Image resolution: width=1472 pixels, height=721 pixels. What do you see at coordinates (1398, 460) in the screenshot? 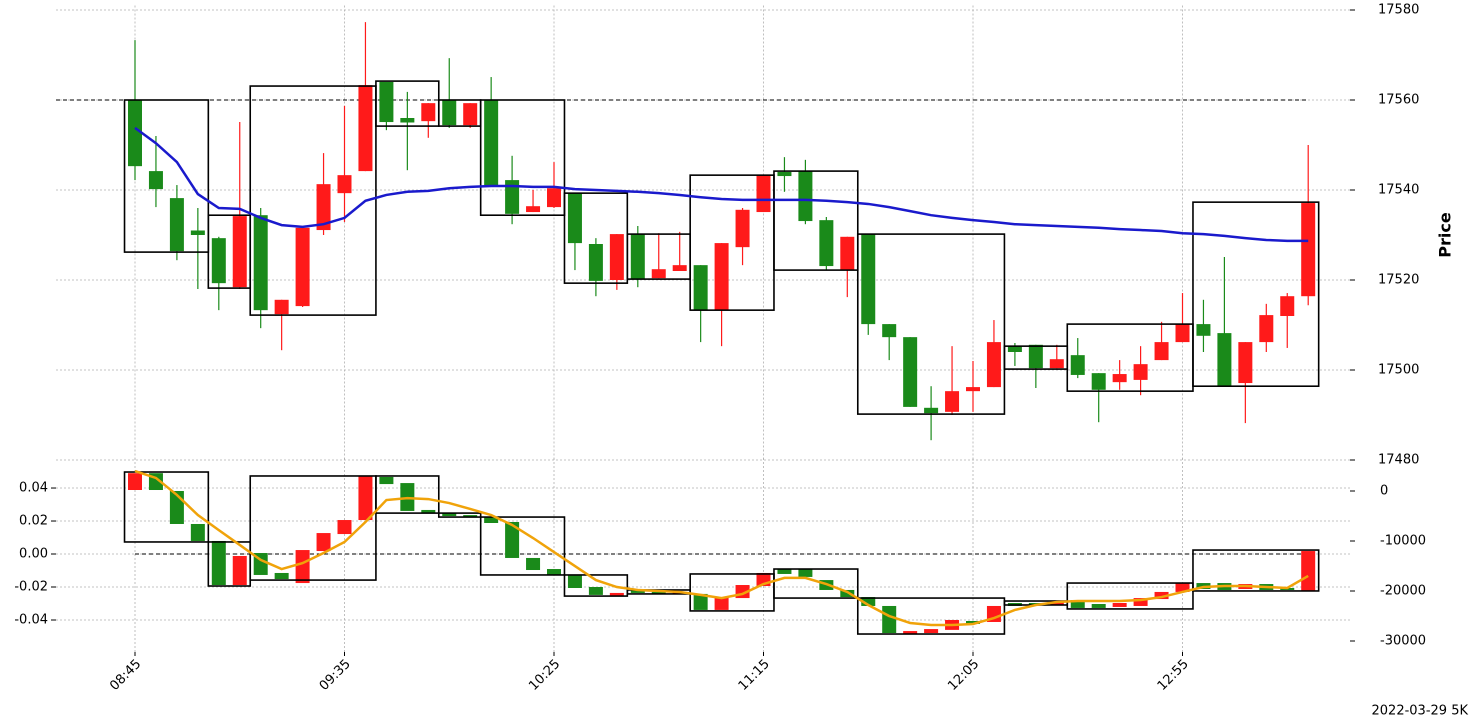
I see `y-tick-label: 17480` at bounding box center [1398, 460].